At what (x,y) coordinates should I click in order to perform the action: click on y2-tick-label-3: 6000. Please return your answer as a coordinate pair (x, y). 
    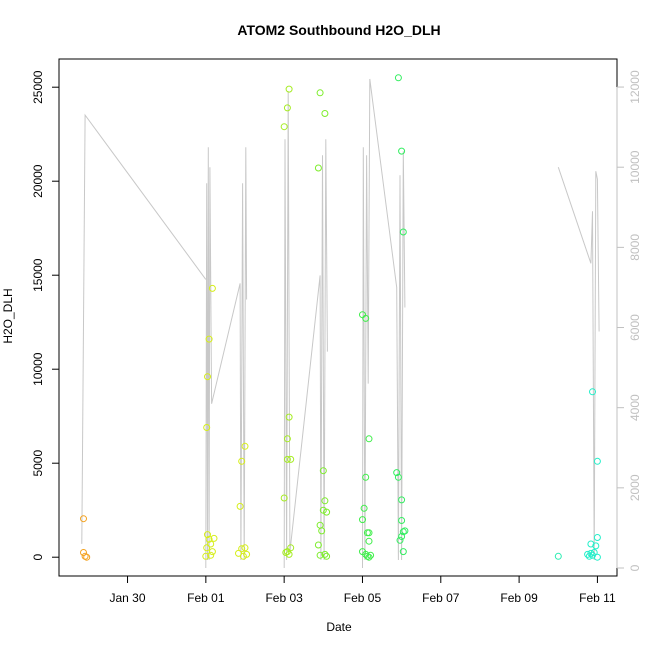
    Looking at the image, I should click on (635, 327).